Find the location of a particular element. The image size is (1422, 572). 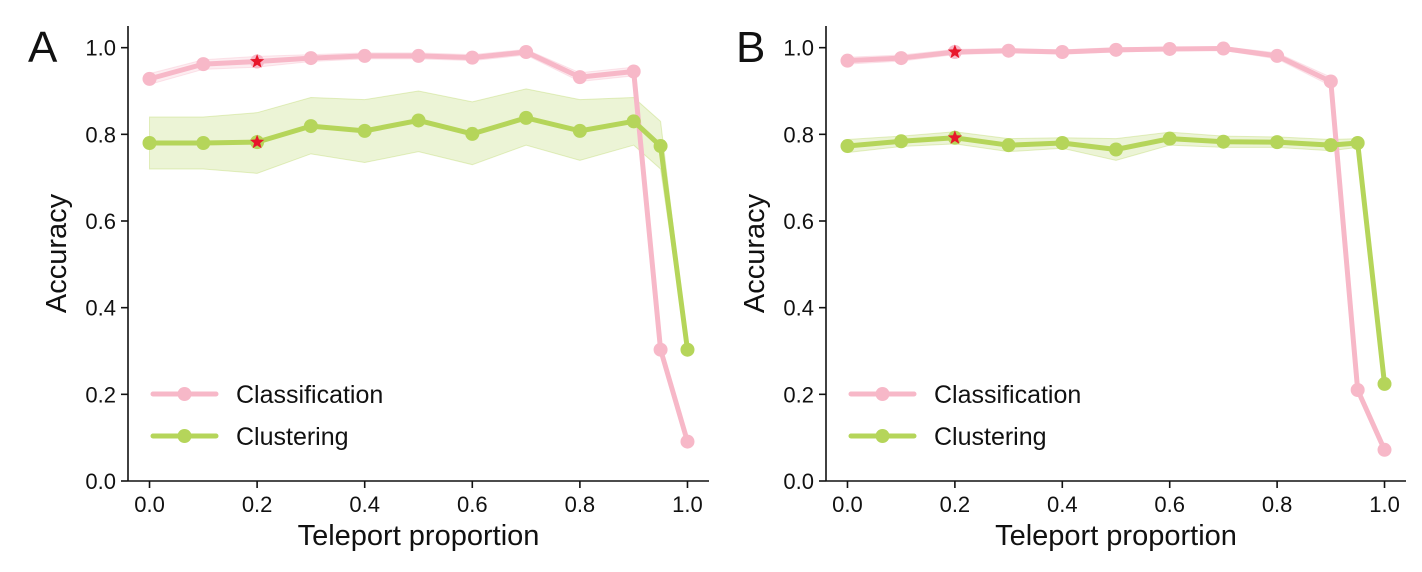

panel-letter: A is located at coordinates (43, 47).